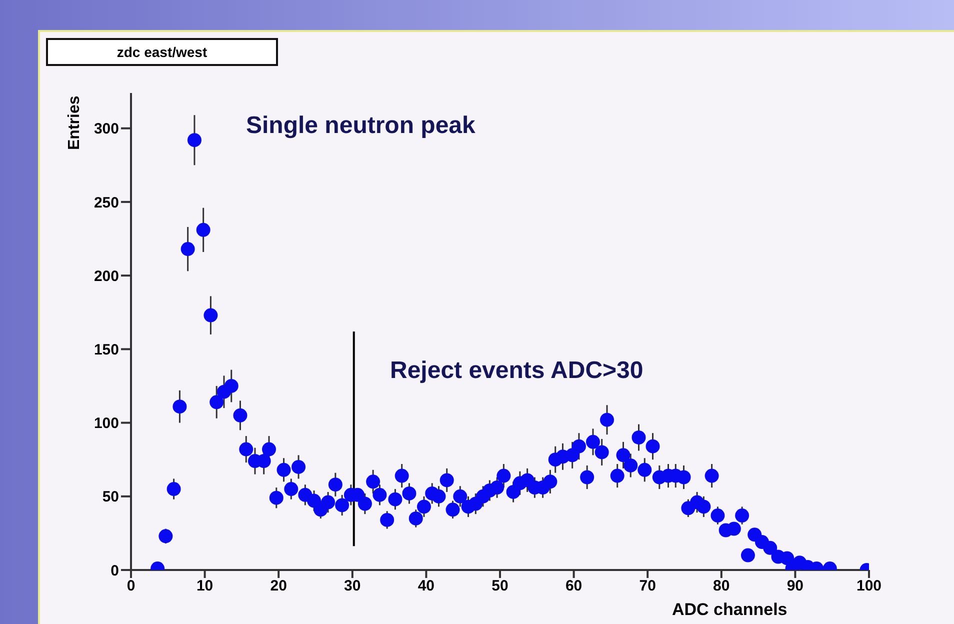 Image resolution: width=954 pixels, height=624 pixels. Describe the element at coordinates (517, 371) in the screenshot. I see `annotation: Reject events ADC>30` at that location.